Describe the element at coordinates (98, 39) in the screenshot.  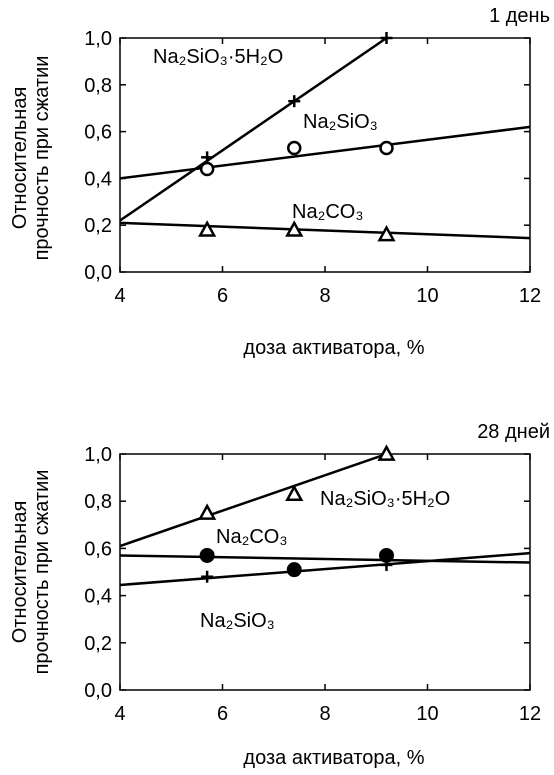
I see `panel-1-y-tick-label: 1,0` at that location.